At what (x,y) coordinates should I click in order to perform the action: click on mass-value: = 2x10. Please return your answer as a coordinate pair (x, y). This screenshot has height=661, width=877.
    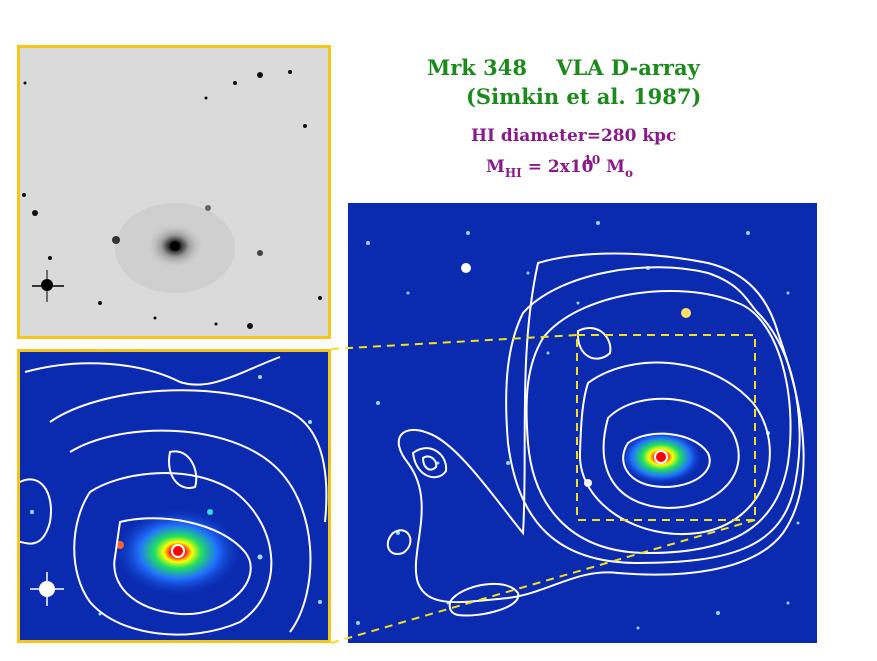
    Looking at the image, I should click on (557, 167).